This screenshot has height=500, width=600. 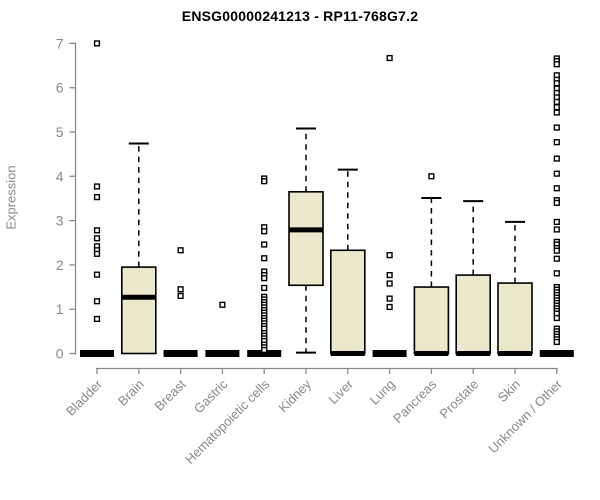 I want to click on x-tick-label-skin: Skin, so click(x=509, y=391).